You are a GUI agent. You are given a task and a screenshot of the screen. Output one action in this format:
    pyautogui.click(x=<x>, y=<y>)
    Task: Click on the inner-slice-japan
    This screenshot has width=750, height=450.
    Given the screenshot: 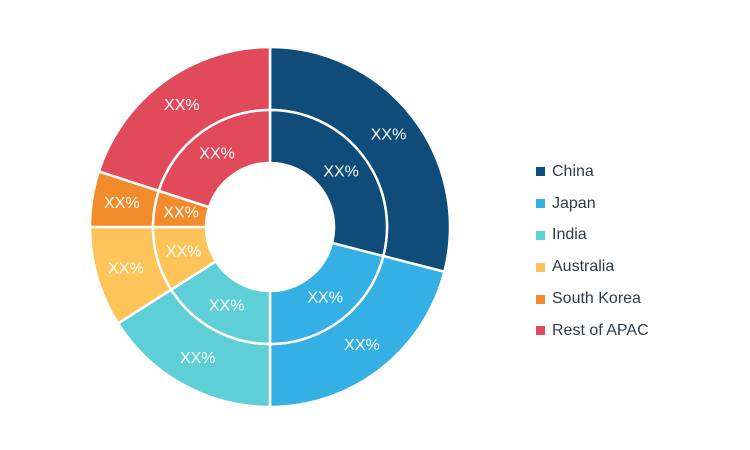 What is the action you would take?
    pyautogui.click(x=326, y=293)
    